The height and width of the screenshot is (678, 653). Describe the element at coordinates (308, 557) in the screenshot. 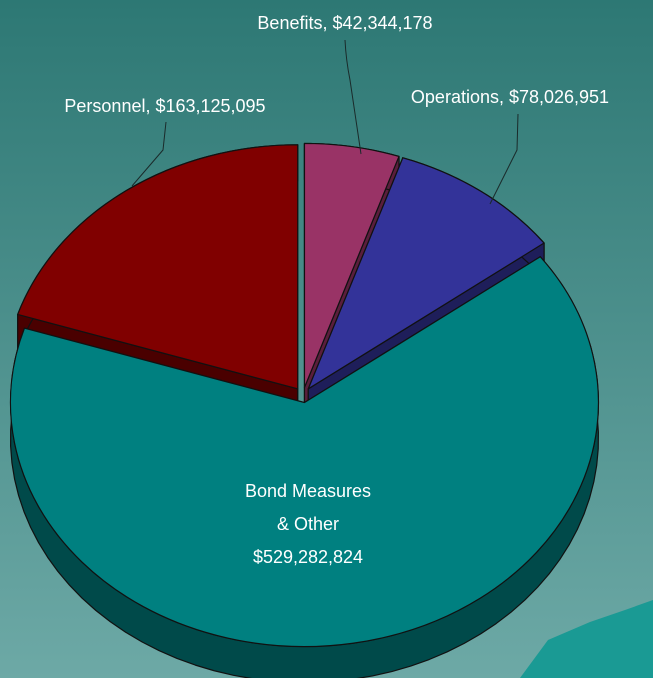

I see `data-label: $529,282,824` at that location.